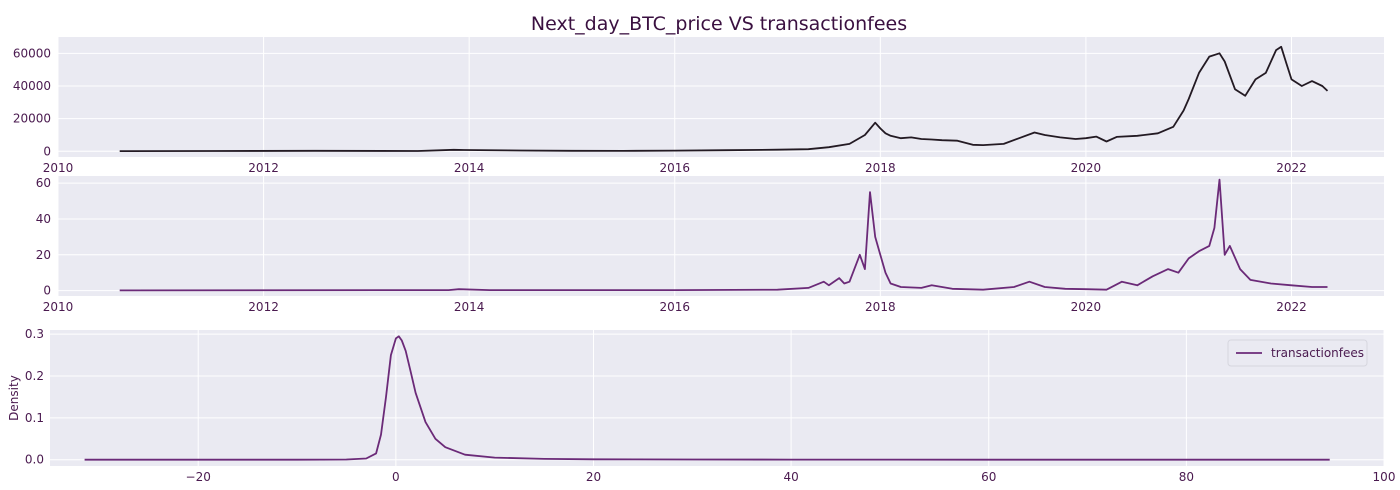  Describe the element at coordinates (790, 477) in the screenshot. I see `x-tick-label: 40` at that location.